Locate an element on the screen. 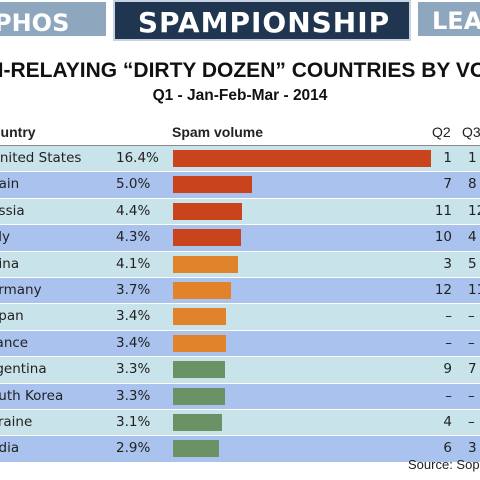 This screenshot has height=480, width=480. table-row: hina 4.1% 35 is located at coordinates (240, 264).